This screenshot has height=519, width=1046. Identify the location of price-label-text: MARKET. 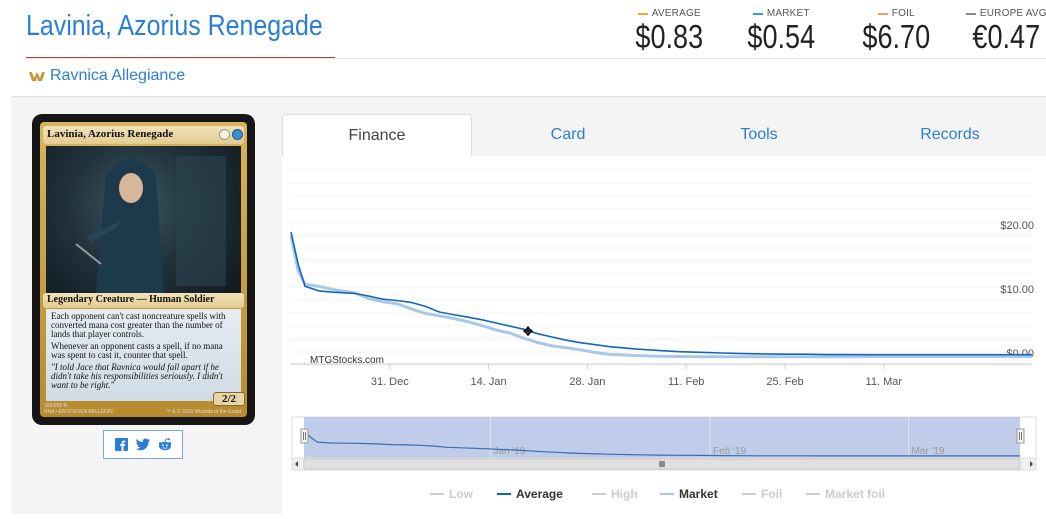
(788, 13).